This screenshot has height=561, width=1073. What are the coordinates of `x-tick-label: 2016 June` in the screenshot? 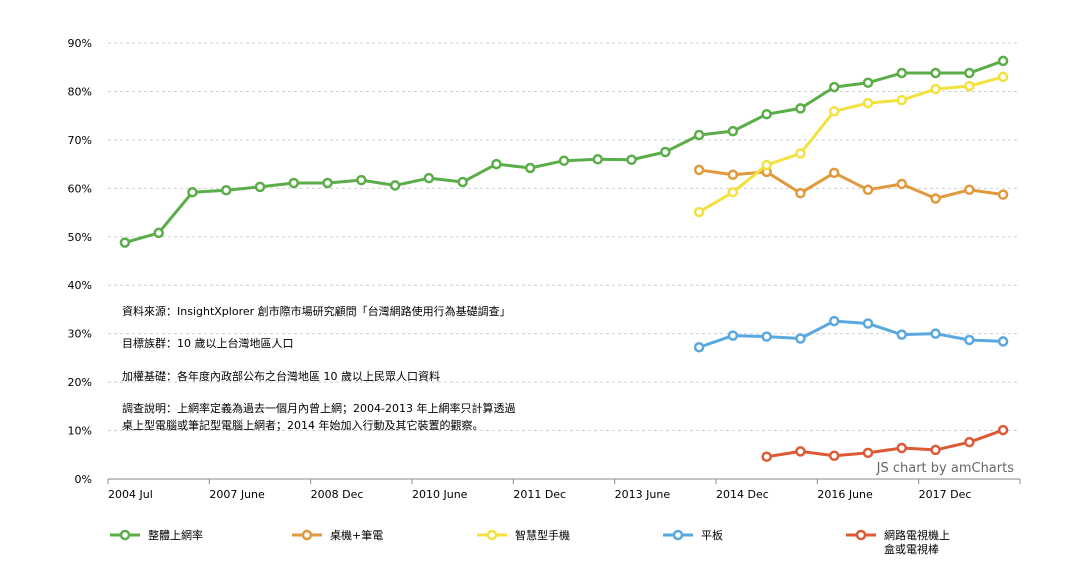 It's located at (845, 494).